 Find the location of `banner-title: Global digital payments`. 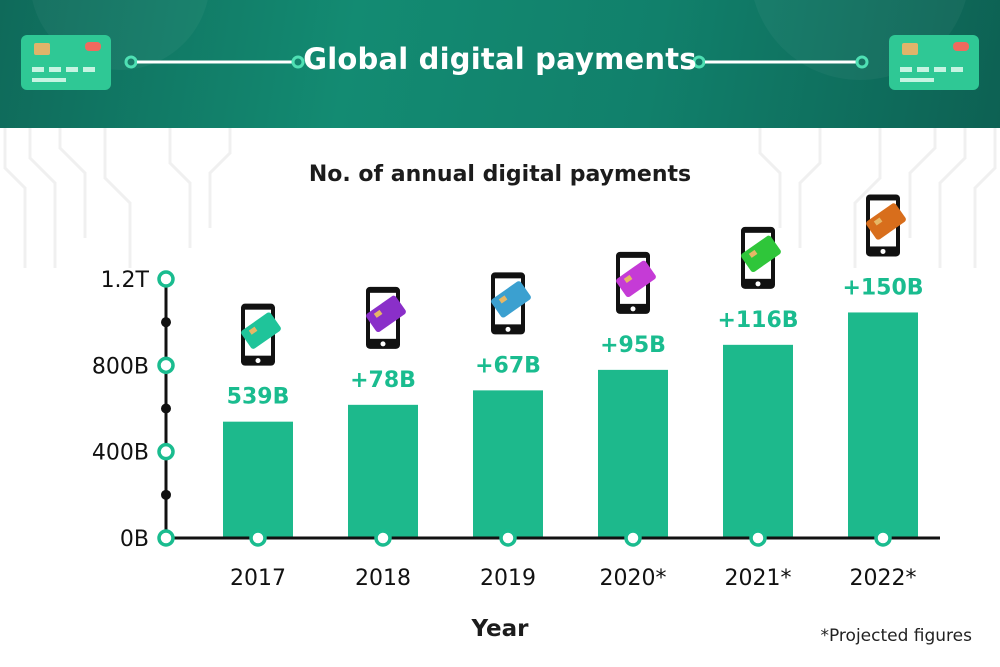

banner-title: Global digital payments is located at coordinates (500, 59).